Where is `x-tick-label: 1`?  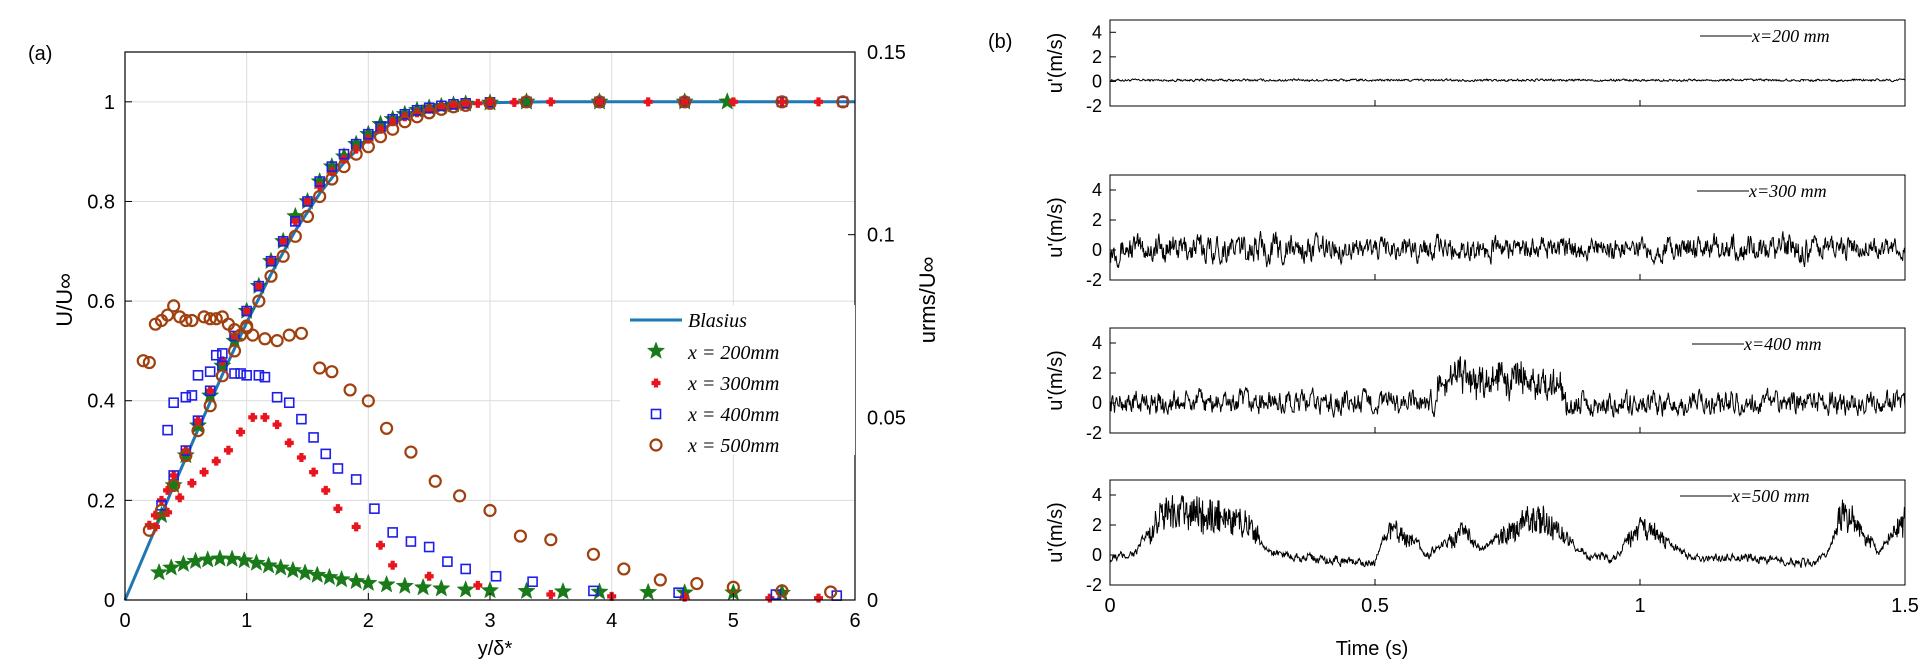
x-tick-label: 1 is located at coordinates (246, 621).